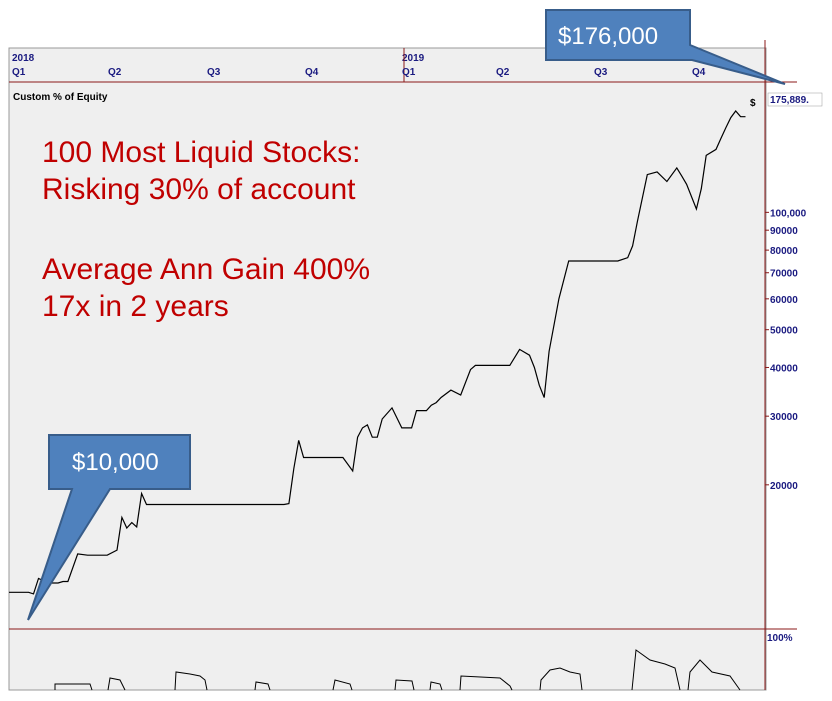 The width and height of the screenshot is (832, 701). What do you see at coordinates (789, 100) in the screenshot?
I see `last-value-label: 175,889.` at bounding box center [789, 100].